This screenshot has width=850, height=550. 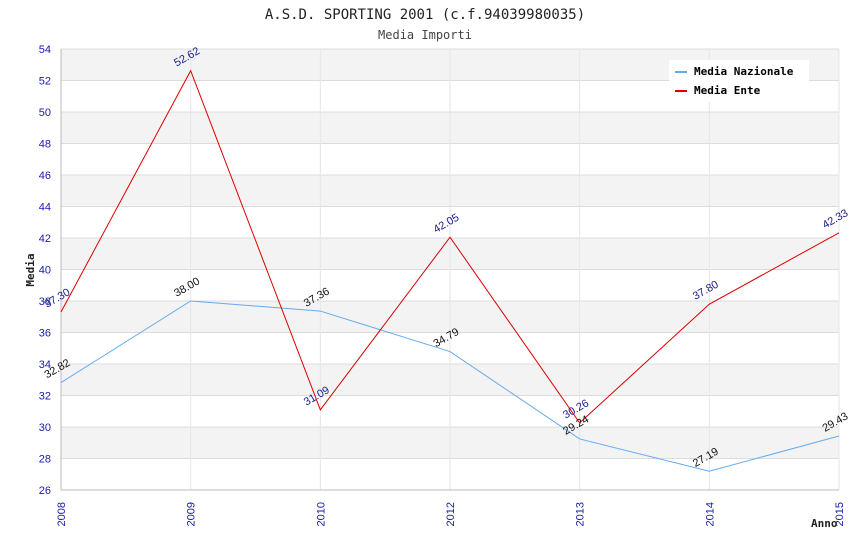 What do you see at coordinates (45, 176) in the screenshot?
I see `y-tick-label: 46` at bounding box center [45, 176].